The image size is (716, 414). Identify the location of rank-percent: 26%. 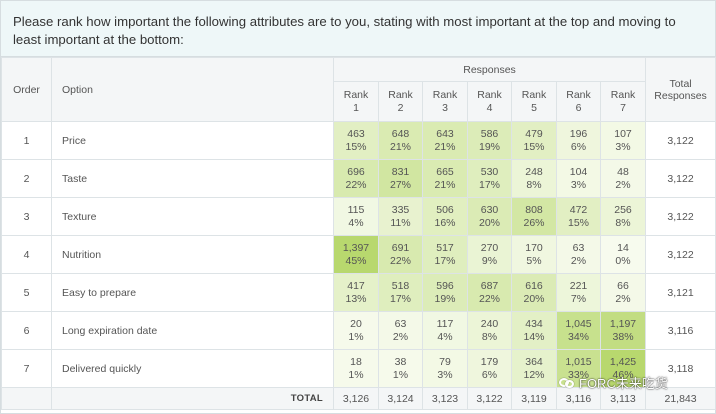
(534, 222).